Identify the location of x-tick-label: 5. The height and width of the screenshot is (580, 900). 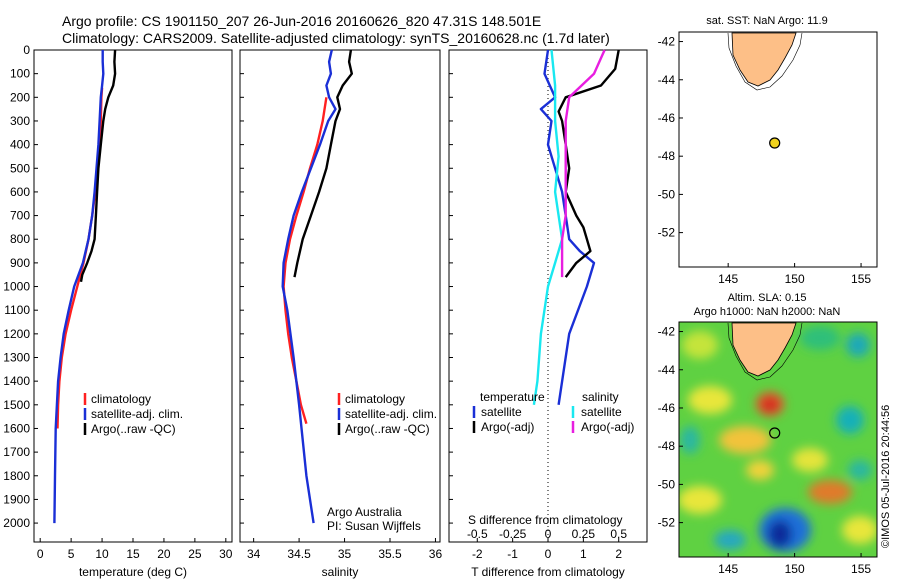
(71, 554).